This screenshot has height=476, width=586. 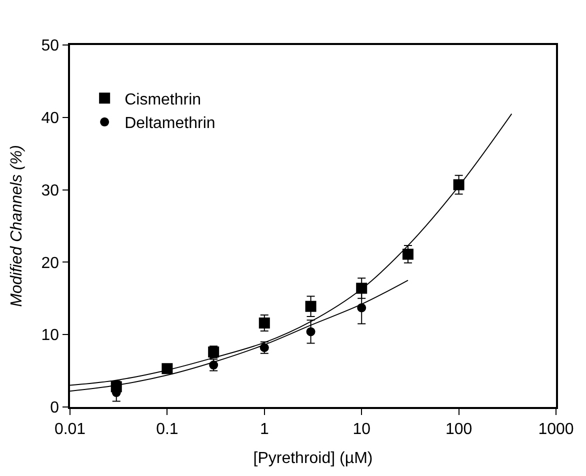 What do you see at coordinates (70, 429) in the screenshot?
I see `x-tick-label: 0.01` at bounding box center [70, 429].